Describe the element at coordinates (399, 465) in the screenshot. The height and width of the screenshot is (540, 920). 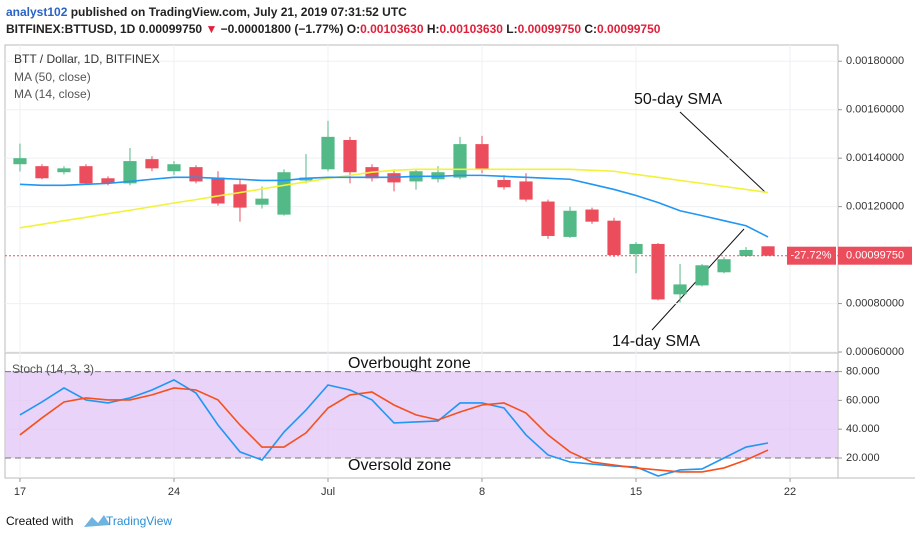
I see `annotation: Oversold zone` at that location.